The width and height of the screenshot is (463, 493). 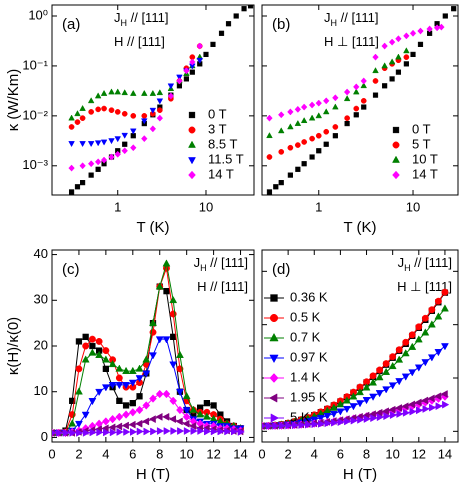 I want to click on annotation-part: H, so click(x=334, y=23).